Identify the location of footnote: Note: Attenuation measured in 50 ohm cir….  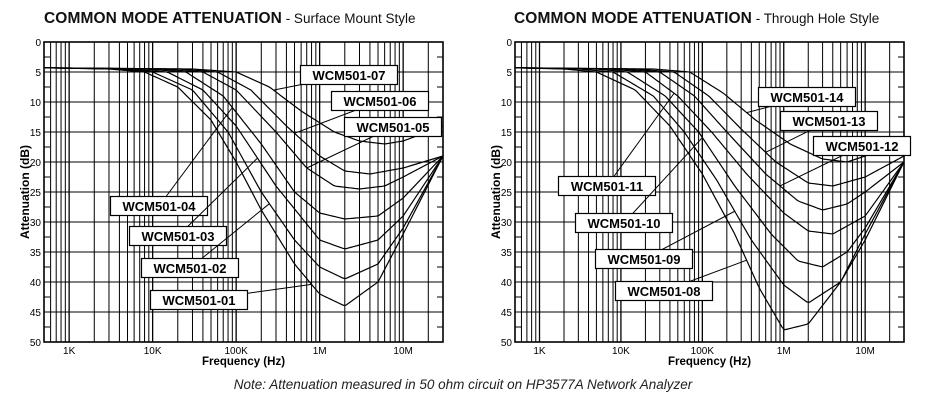
(463, 384).